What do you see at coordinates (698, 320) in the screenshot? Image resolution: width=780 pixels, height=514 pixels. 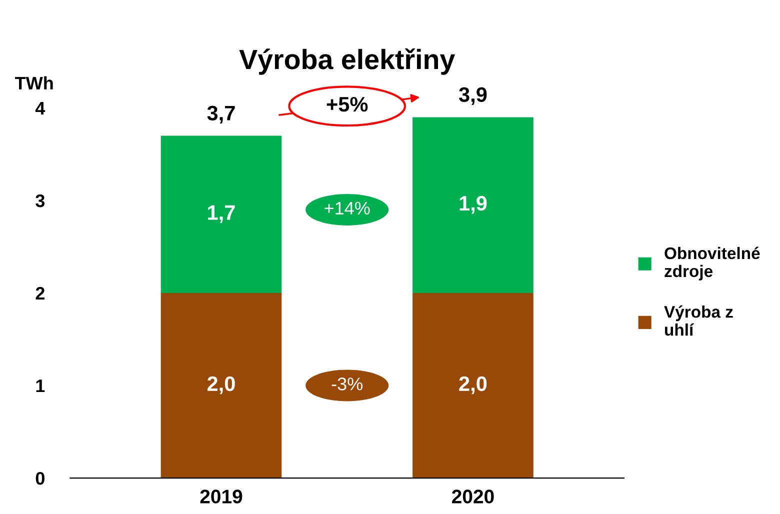 I see `legend-label: Výroba z uhlí` at bounding box center [698, 320].